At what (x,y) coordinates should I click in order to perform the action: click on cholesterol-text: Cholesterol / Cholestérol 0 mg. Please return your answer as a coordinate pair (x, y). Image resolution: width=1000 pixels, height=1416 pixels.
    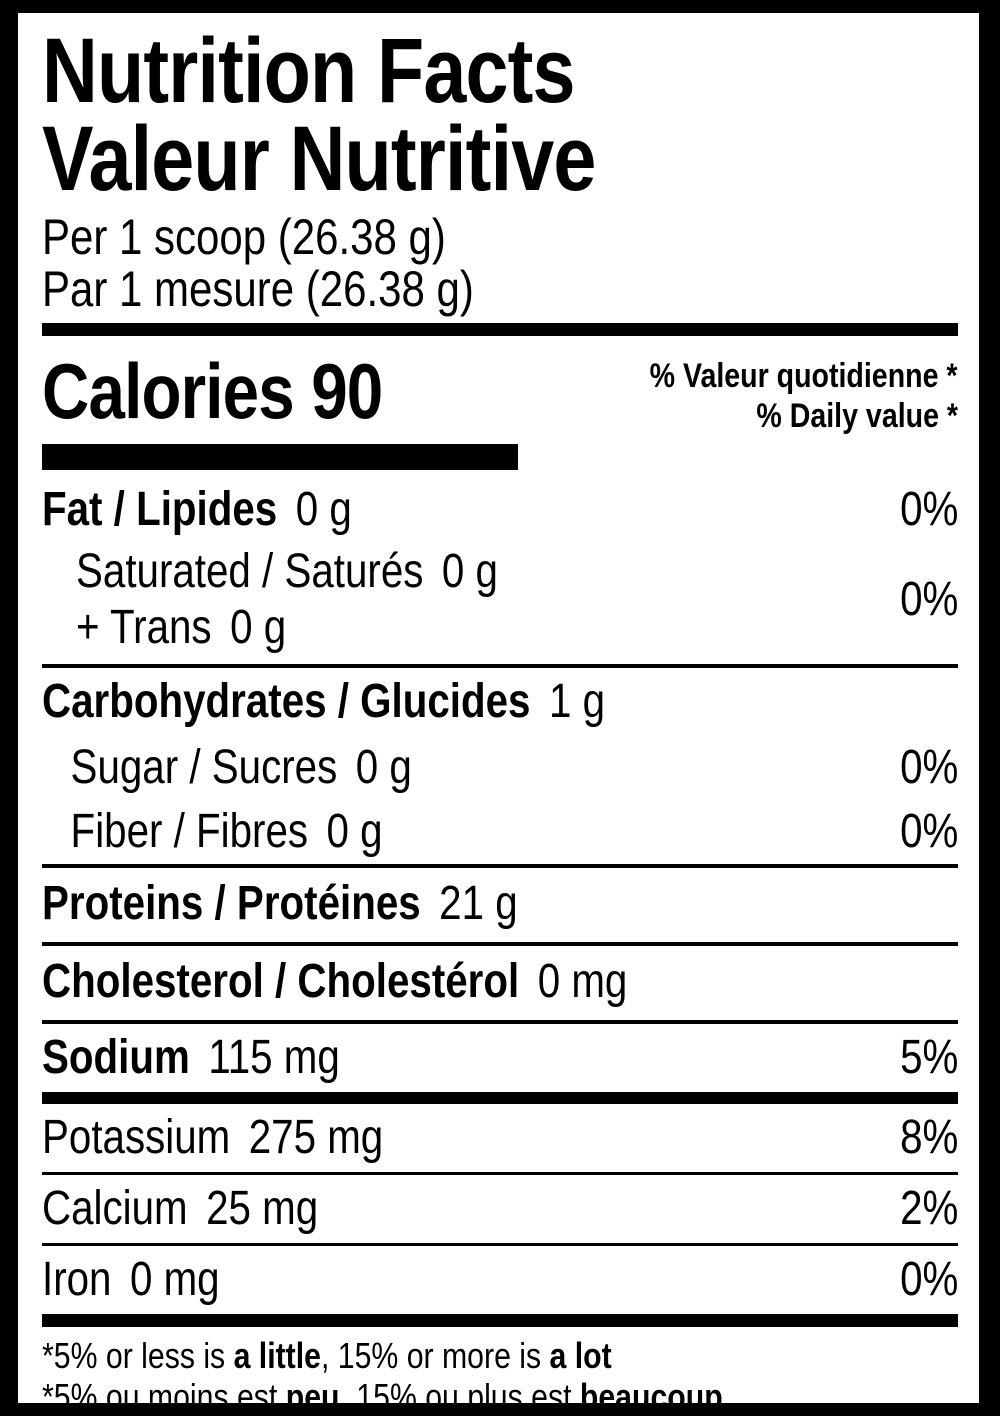
    Looking at the image, I should click on (334, 982).